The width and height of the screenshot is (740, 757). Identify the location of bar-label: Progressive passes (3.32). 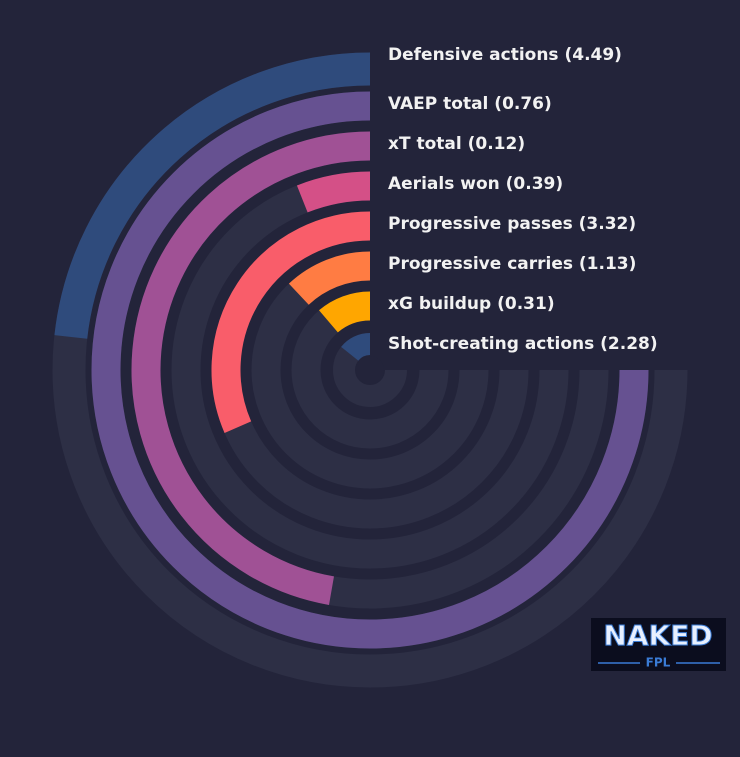
(512, 224).